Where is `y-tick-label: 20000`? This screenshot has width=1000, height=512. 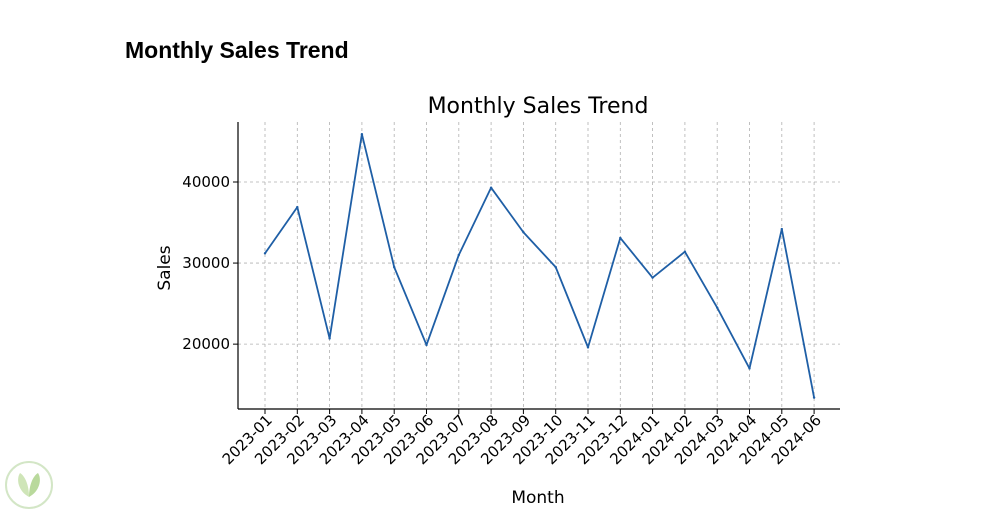 y-tick-label: 20000 is located at coordinates (206, 344).